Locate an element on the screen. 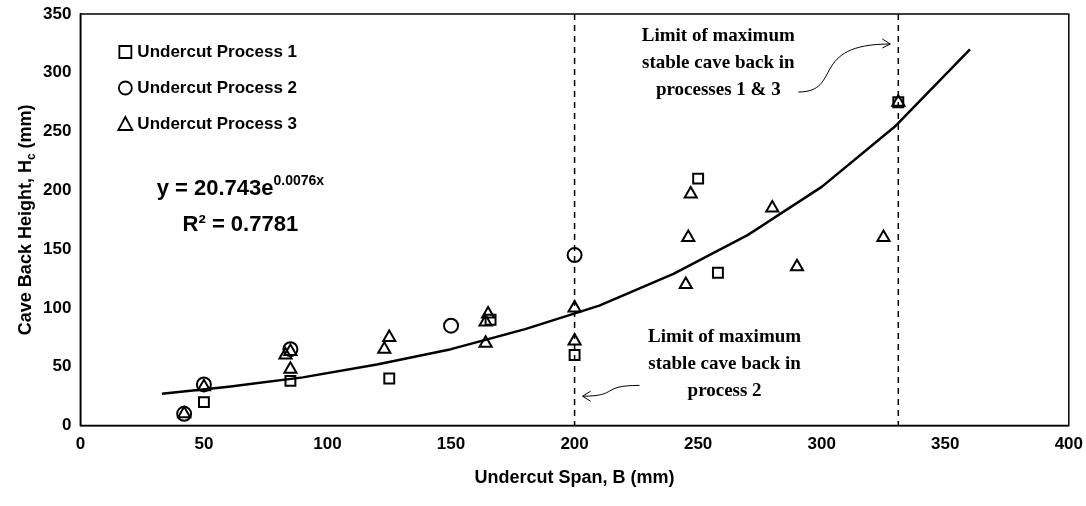 The image size is (1086, 506). y-tick-label: 50 is located at coordinates (62, 366).